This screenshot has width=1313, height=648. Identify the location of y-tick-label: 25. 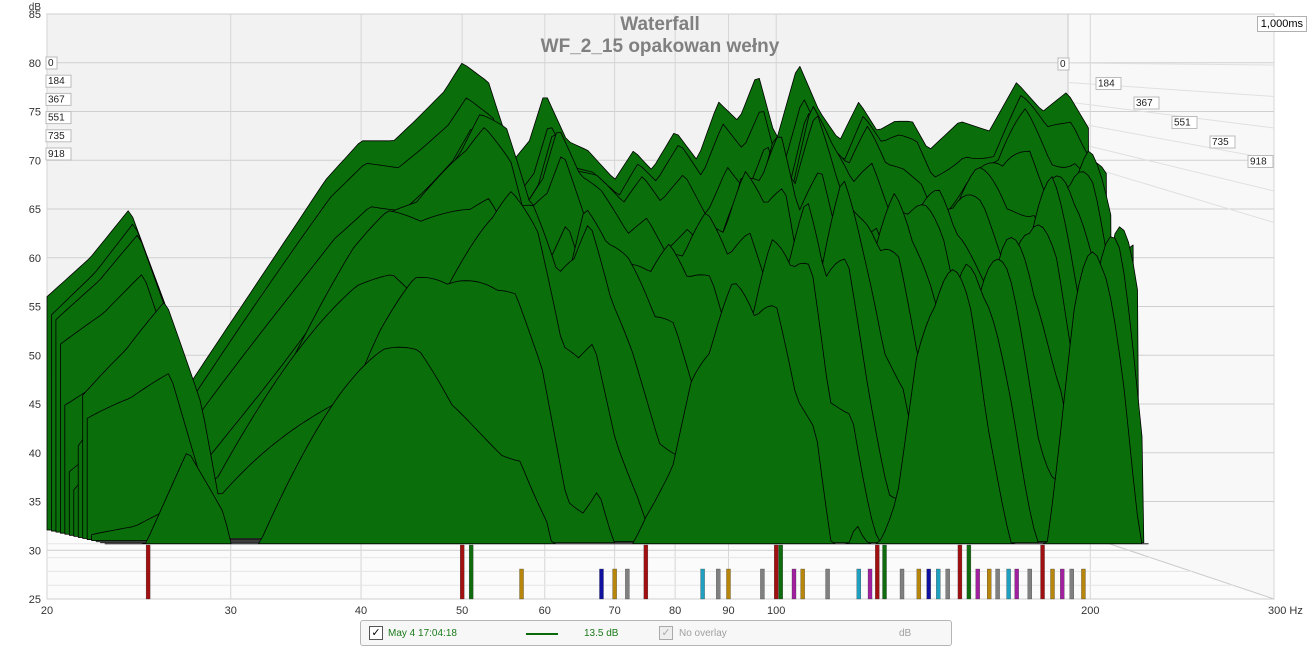
(35, 600).